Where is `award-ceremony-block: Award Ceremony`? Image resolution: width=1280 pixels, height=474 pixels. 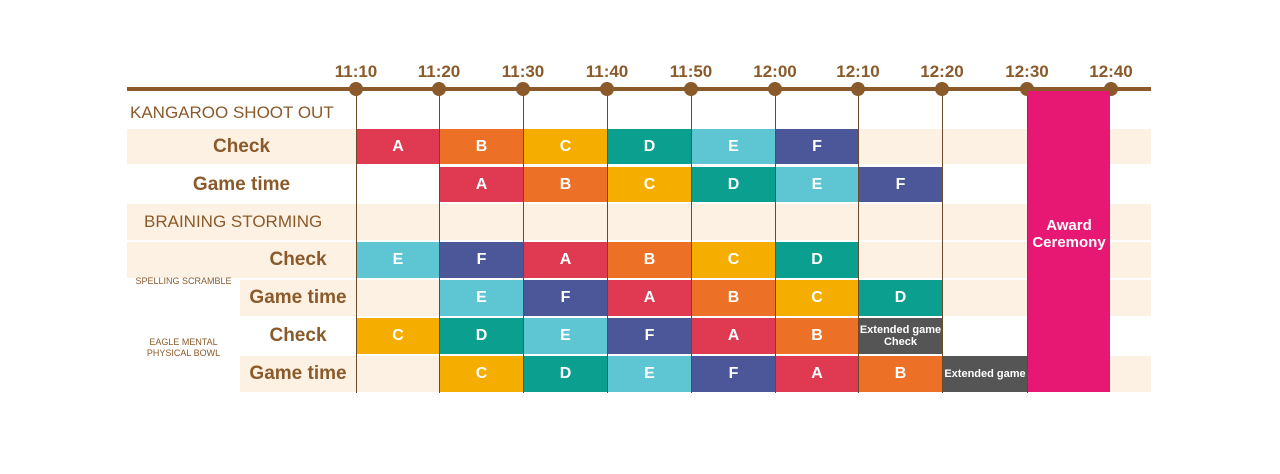 award-ceremony-block: Award Ceremony is located at coordinates (1069, 241).